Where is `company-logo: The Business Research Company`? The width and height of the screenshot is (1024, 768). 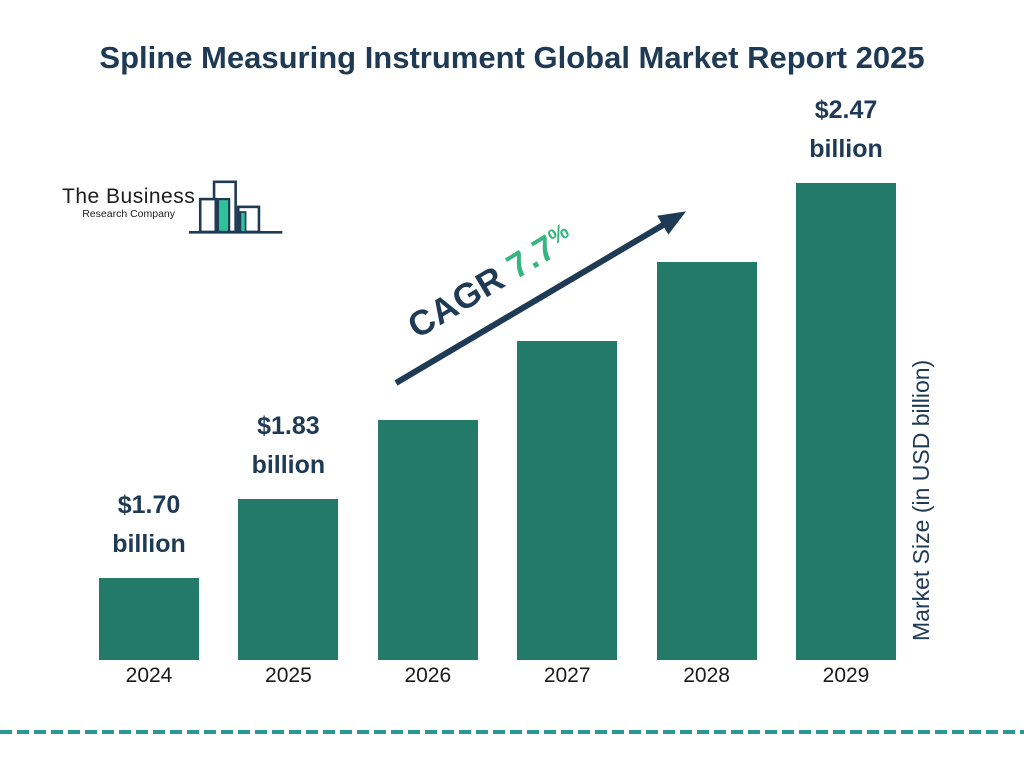 company-logo: The Business Research Company is located at coordinates (173, 206).